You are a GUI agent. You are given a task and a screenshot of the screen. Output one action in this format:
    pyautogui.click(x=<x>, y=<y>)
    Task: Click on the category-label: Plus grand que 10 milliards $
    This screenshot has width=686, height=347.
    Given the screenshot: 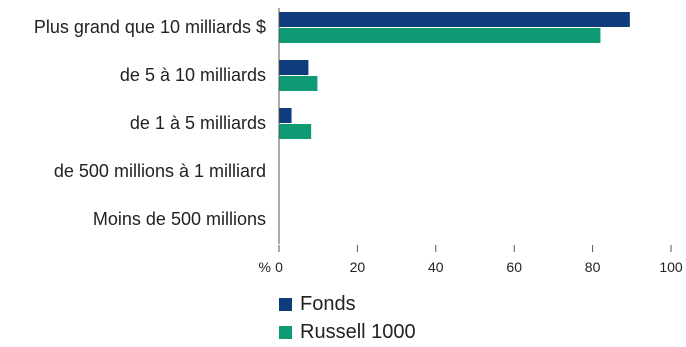 What is the action you would take?
    pyautogui.click(x=150, y=27)
    